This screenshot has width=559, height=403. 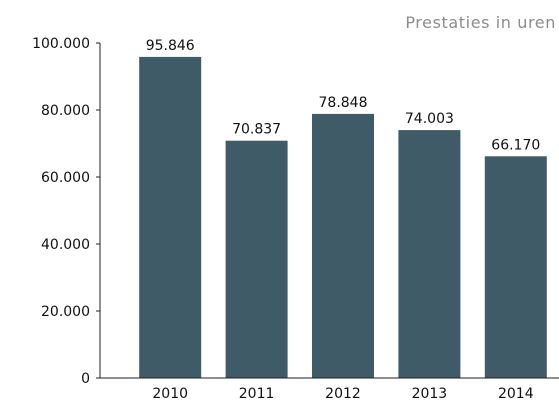 What do you see at coordinates (256, 259) in the screenshot?
I see `bar-2011` at bounding box center [256, 259].